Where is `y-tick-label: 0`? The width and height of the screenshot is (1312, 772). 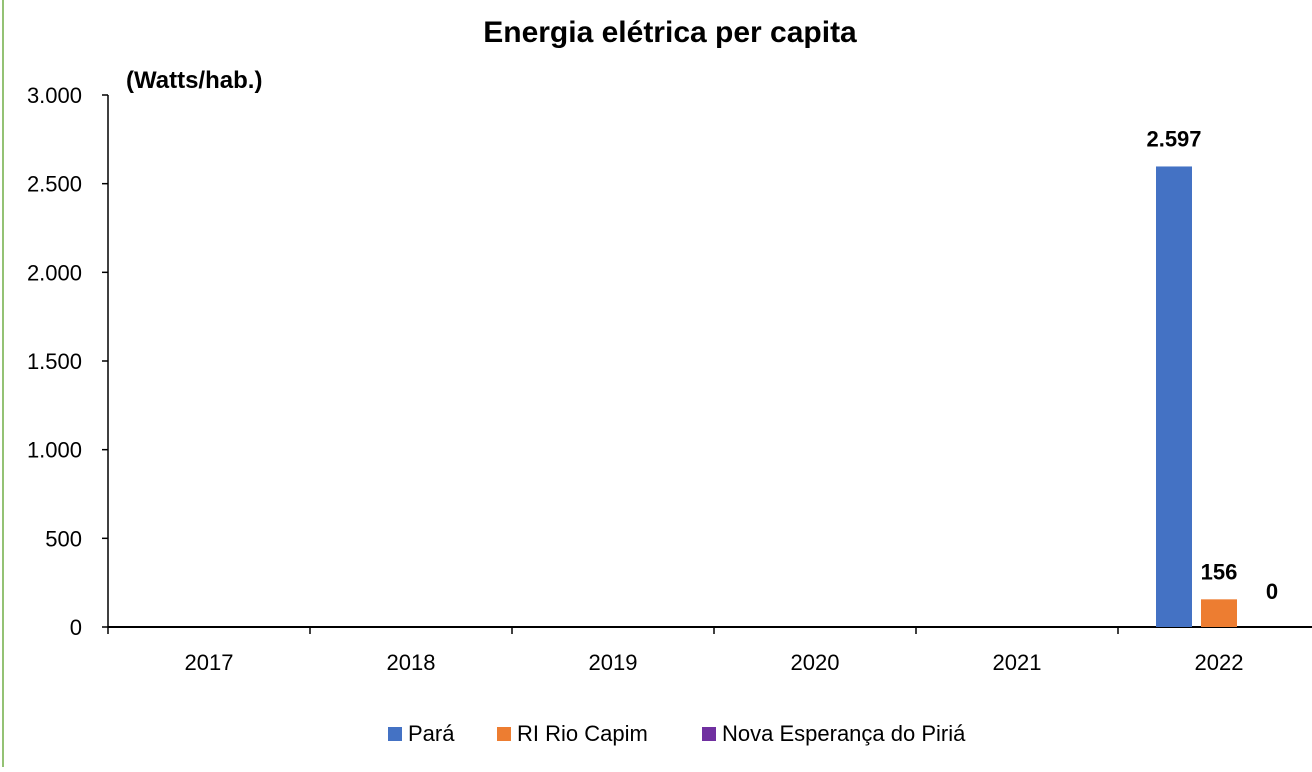
y-tick-label: 0 is located at coordinates (76, 627).